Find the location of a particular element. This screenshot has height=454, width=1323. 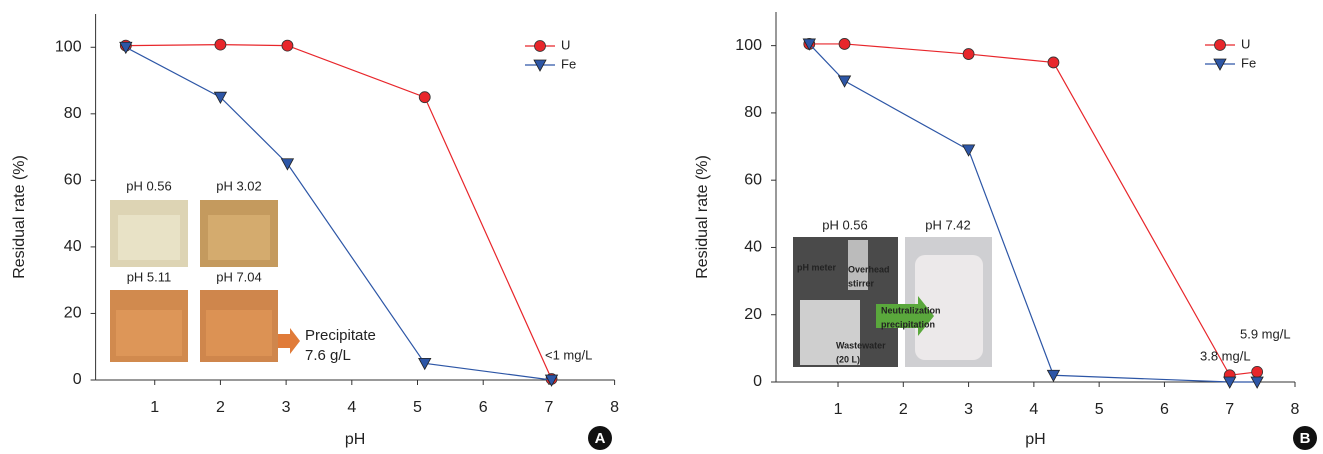

photo-note: Overhead is located at coordinates (869, 269).